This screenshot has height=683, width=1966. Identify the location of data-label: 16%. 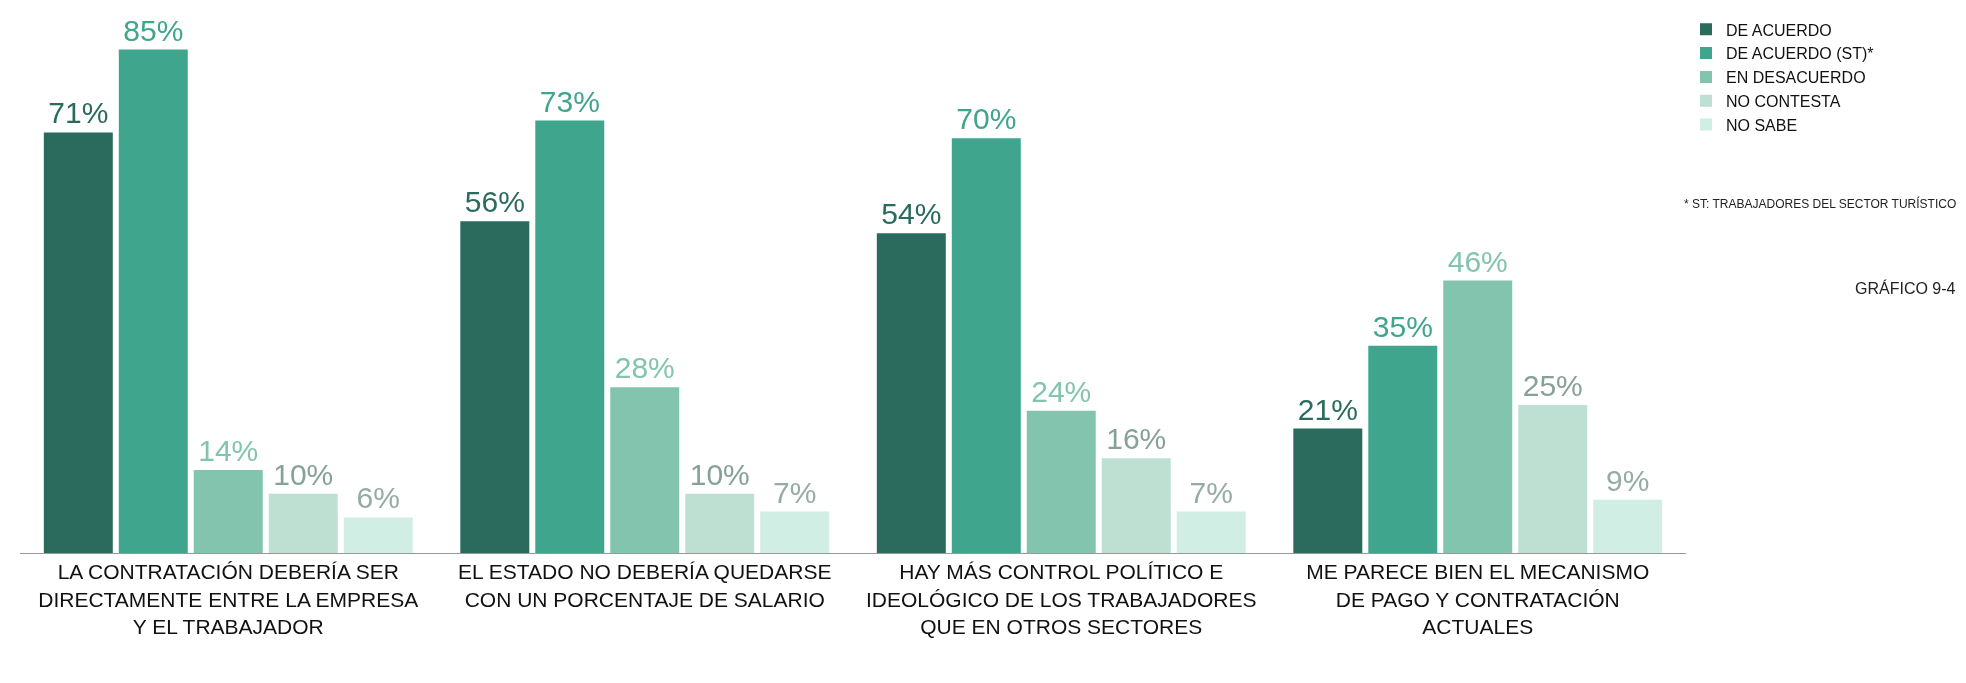
(1136, 439).